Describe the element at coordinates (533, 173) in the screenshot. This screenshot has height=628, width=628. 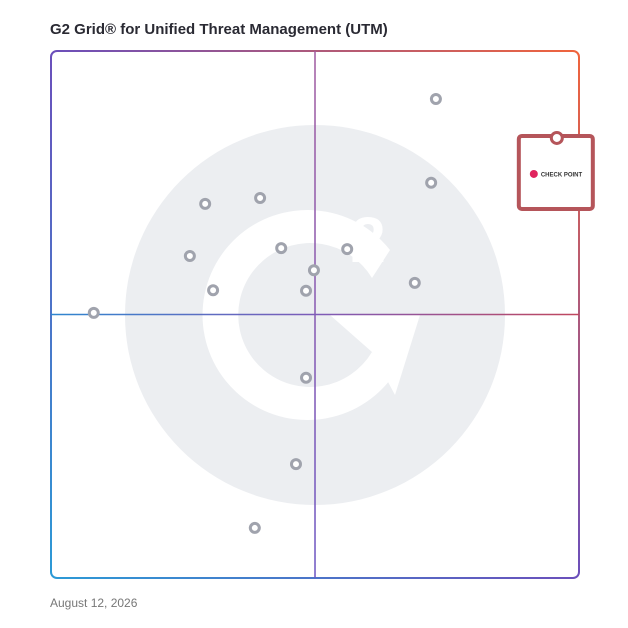
I see `vendor-logo-icon` at that location.